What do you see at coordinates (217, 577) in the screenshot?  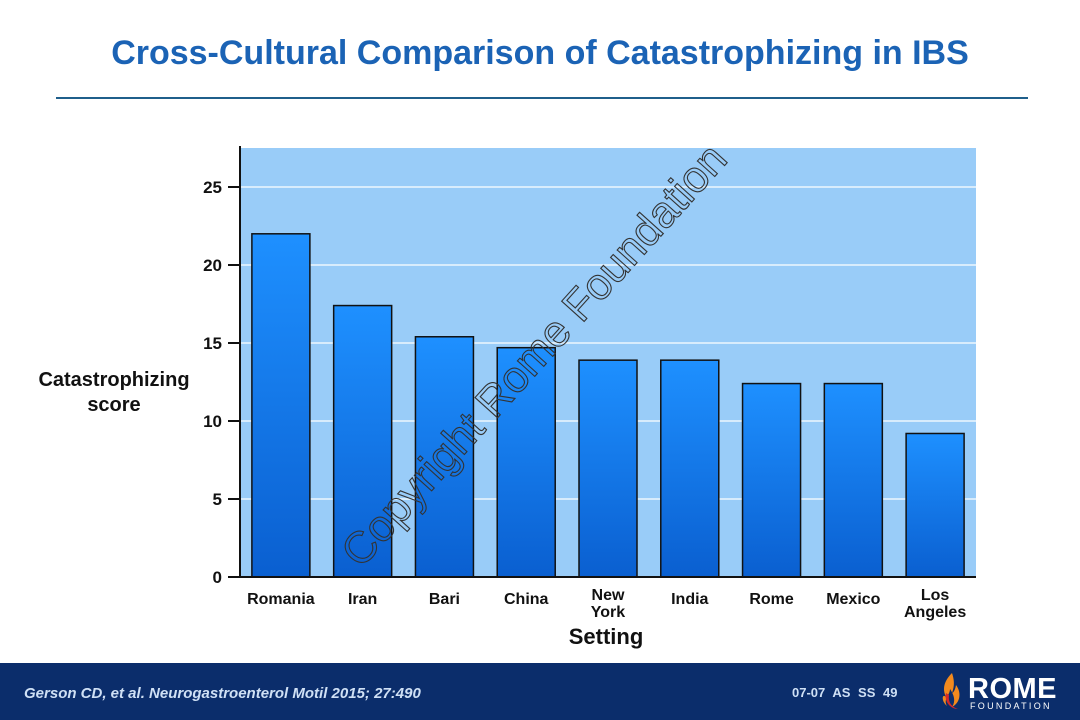 I see `y-tick-label: 0` at bounding box center [217, 577].